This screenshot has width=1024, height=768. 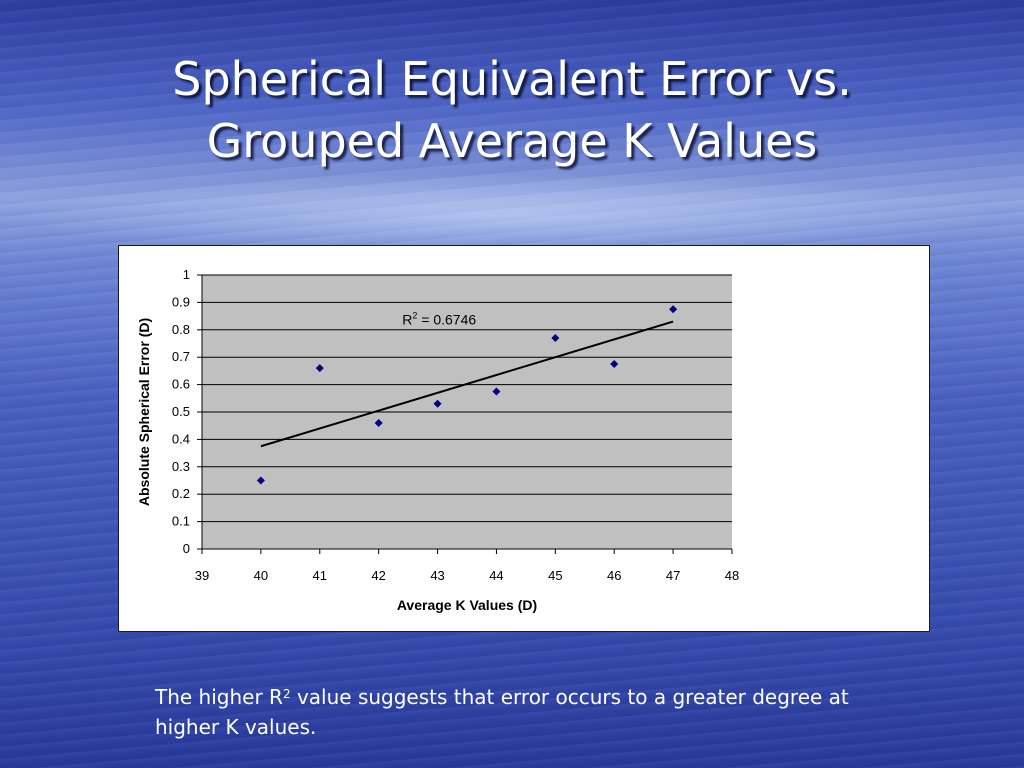 What do you see at coordinates (181, 356) in the screenshot?
I see `y-tick-label: 0.7` at bounding box center [181, 356].